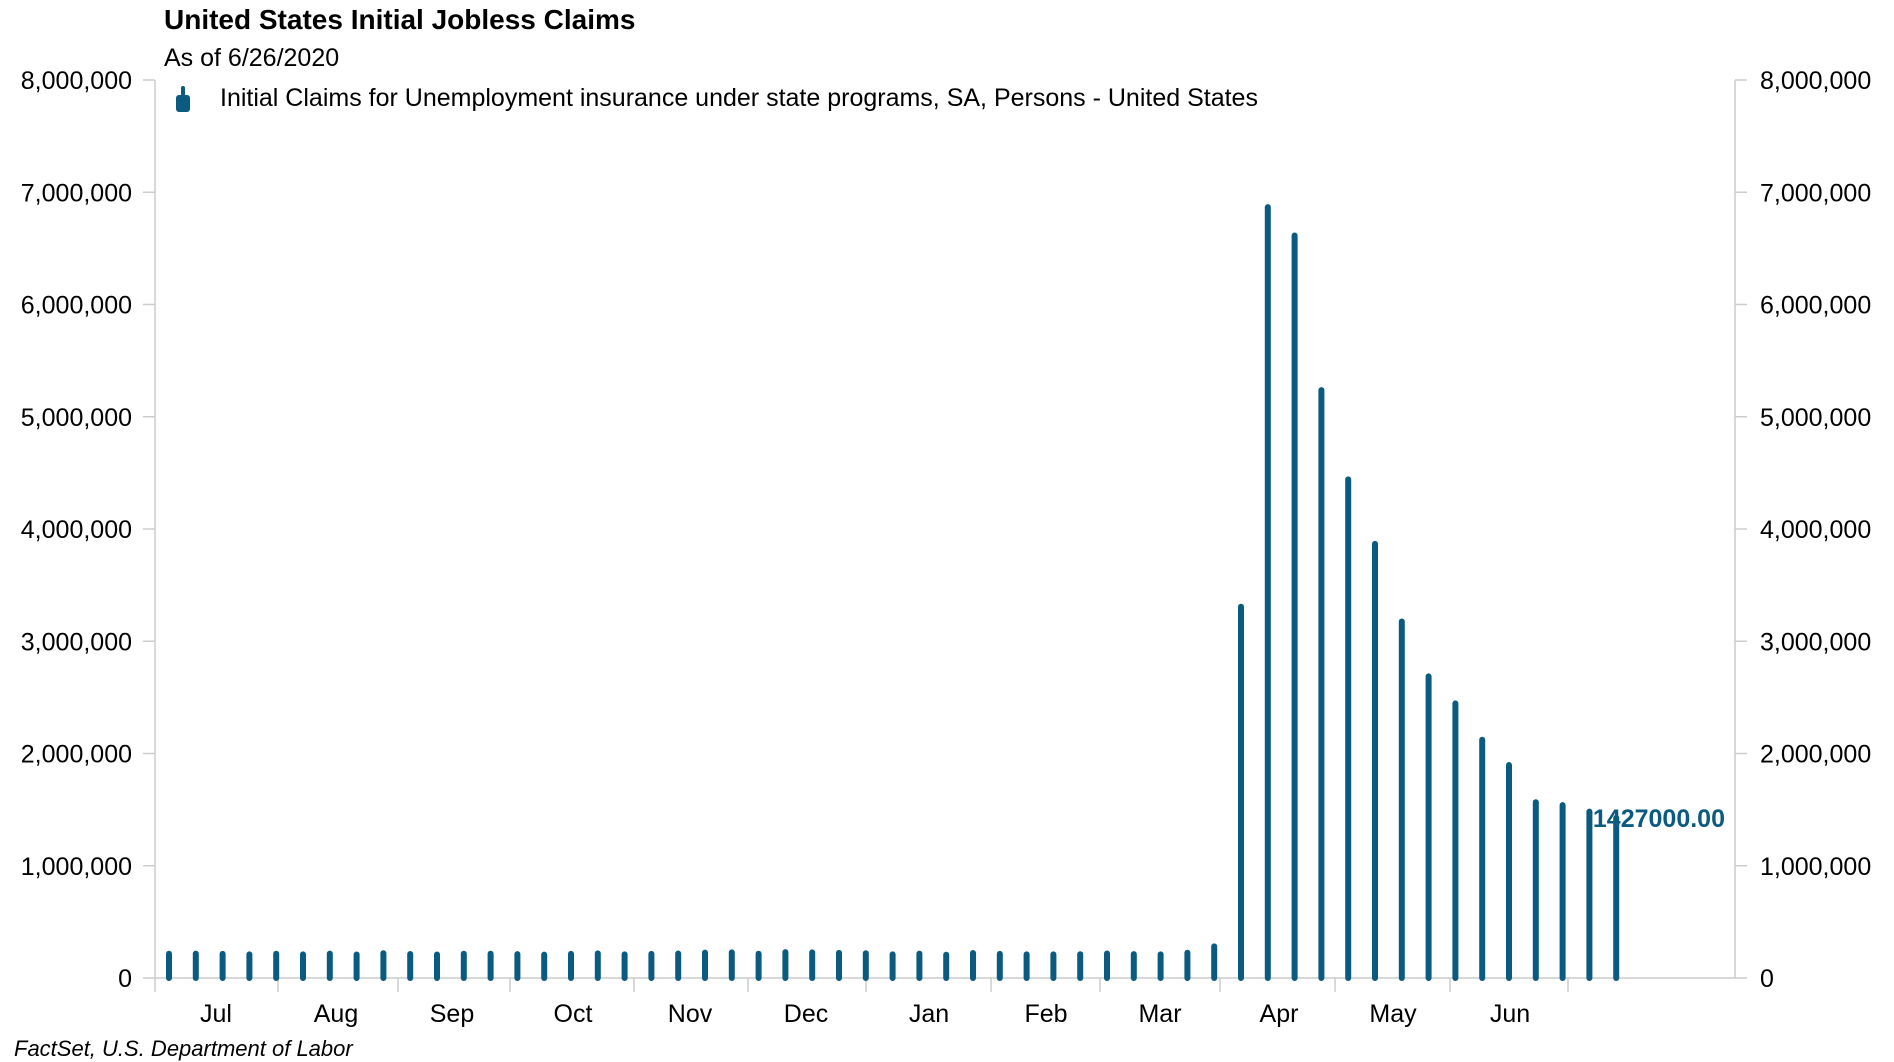 The width and height of the screenshot is (1894, 1062). I want to click on x-tick-label: Jul, so click(216, 1014).